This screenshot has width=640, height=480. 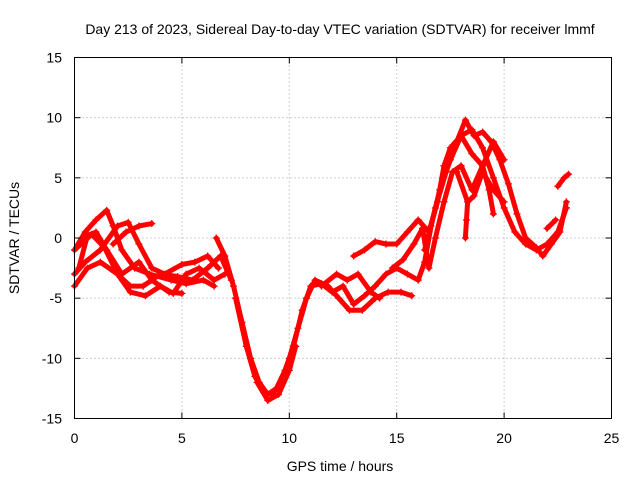 I want to click on x-tick-label: 25, so click(x=612, y=438).